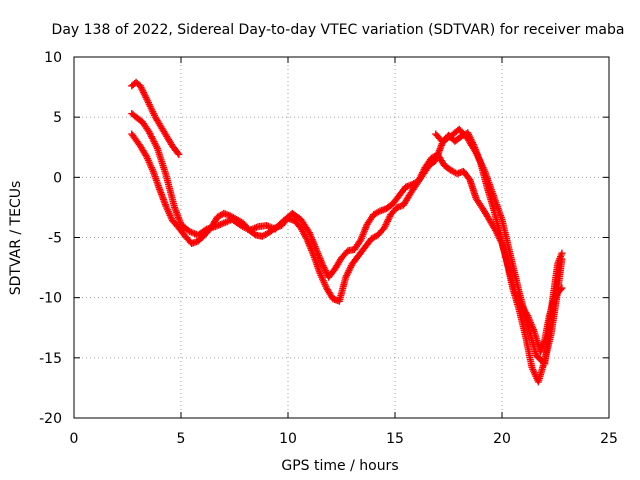 The height and width of the screenshot is (480, 640). I want to click on x-tick-label: 25, so click(609, 439).